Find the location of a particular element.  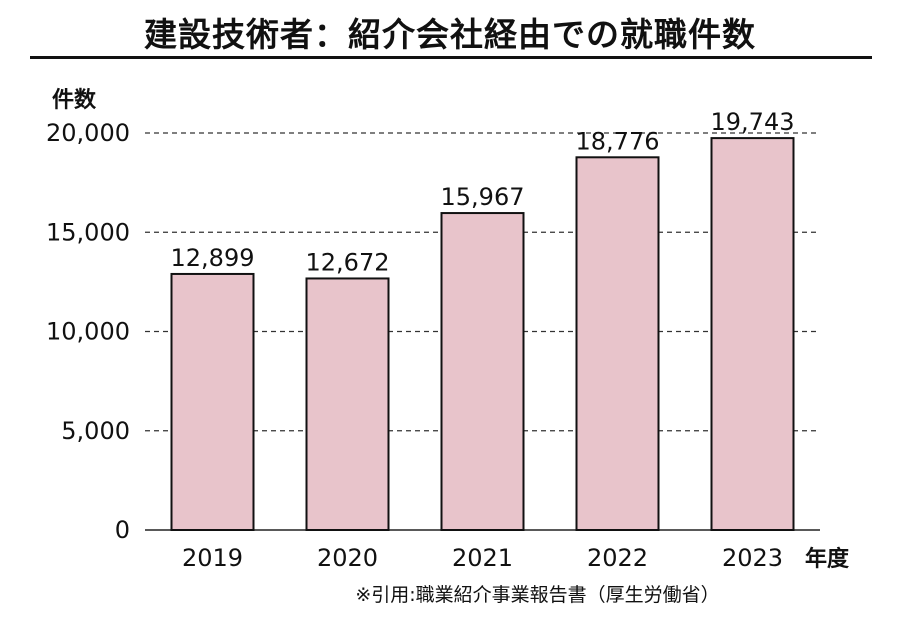

x-tick-label: 2022 is located at coordinates (617, 558).